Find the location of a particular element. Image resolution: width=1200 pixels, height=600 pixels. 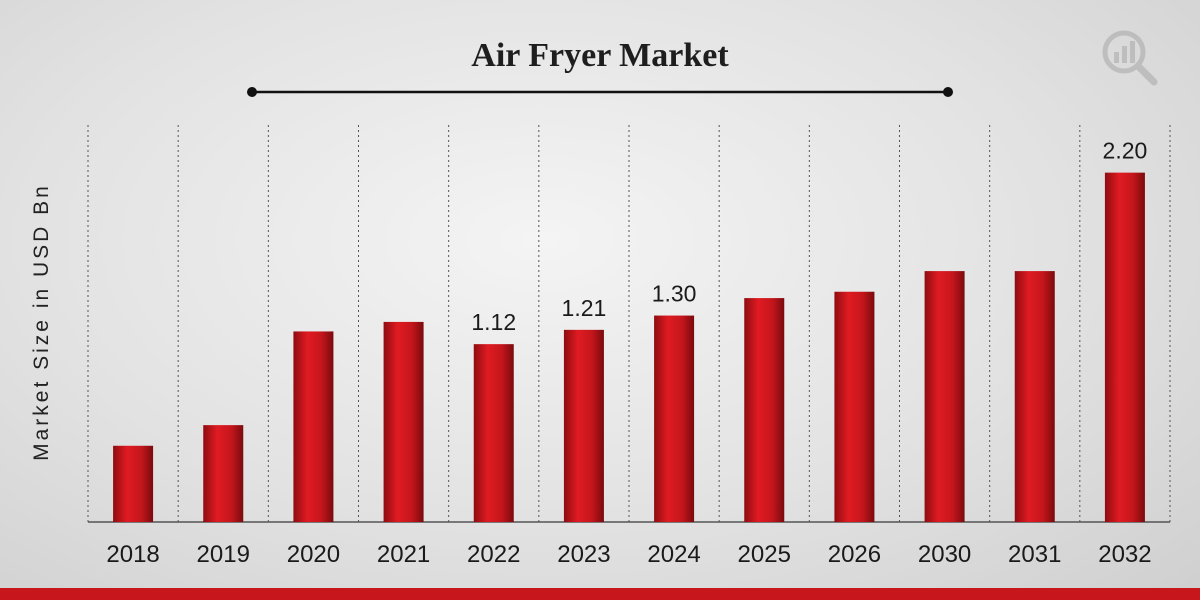

chart-title: Air Fryer Market is located at coordinates (600, 55).